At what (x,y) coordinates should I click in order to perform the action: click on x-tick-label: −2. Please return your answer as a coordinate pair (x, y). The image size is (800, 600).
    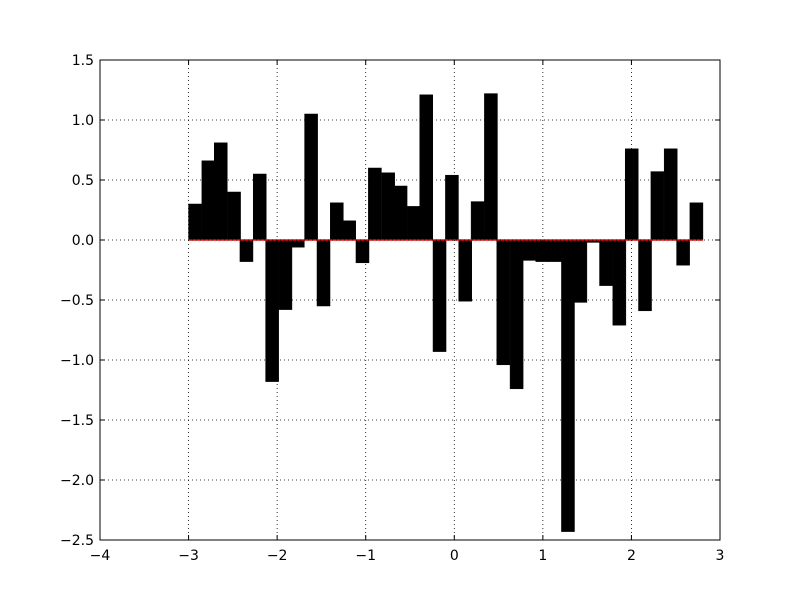
    Looking at the image, I should click on (277, 556).